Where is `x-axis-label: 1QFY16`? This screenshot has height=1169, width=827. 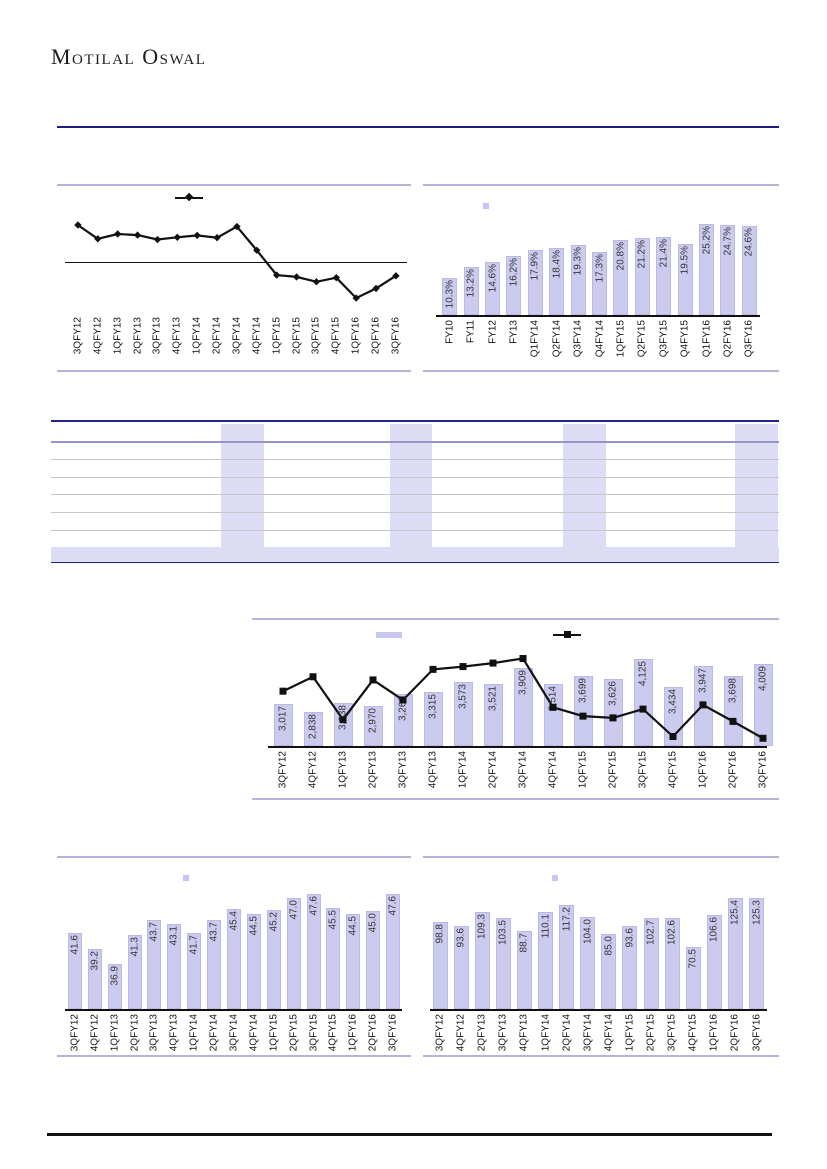
x-axis-label: 1QFY16 is located at coordinates (353, 1033).